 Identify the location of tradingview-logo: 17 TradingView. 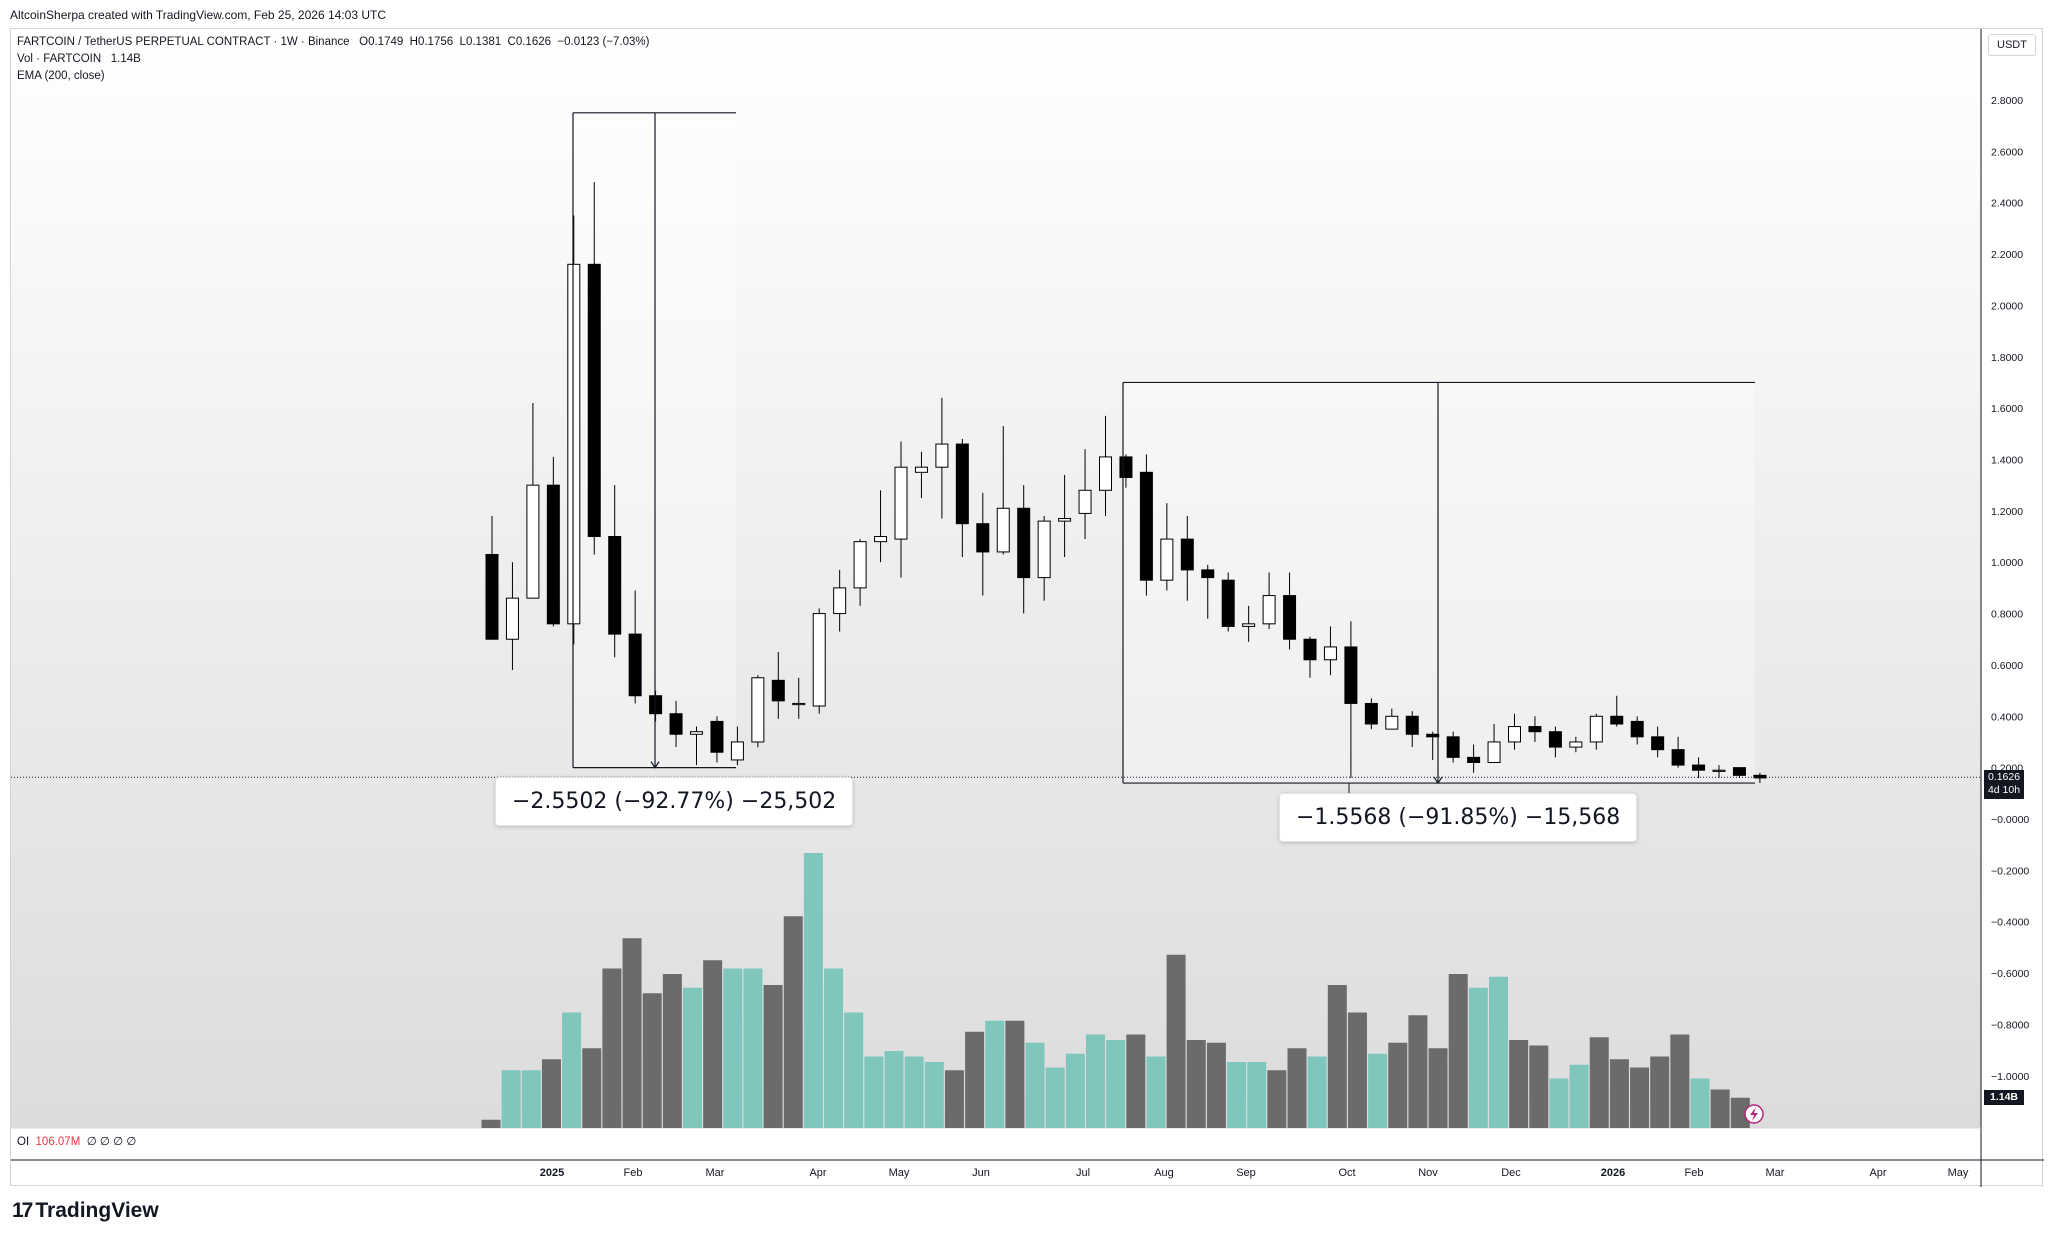
(85, 1211).